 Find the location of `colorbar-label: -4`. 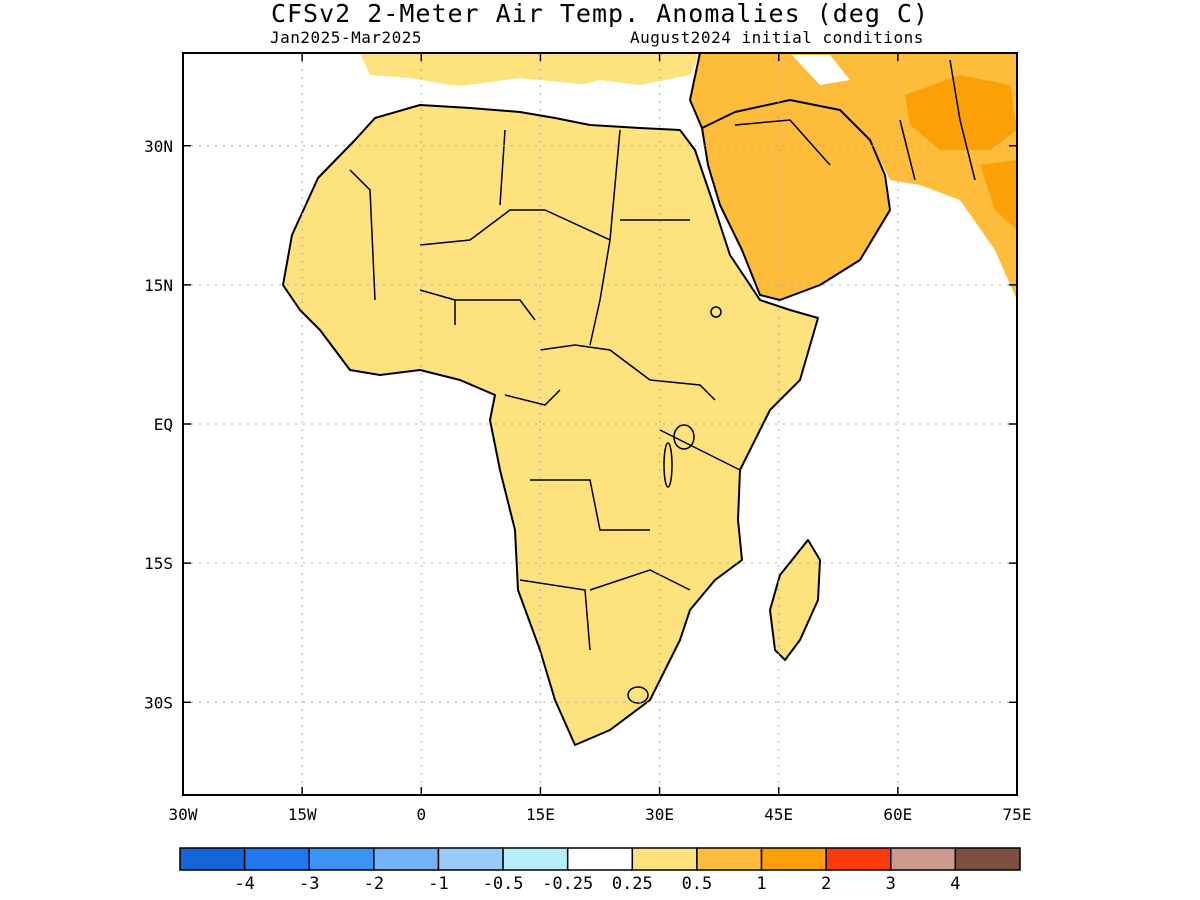

colorbar-label: -4 is located at coordinates (244, 884).